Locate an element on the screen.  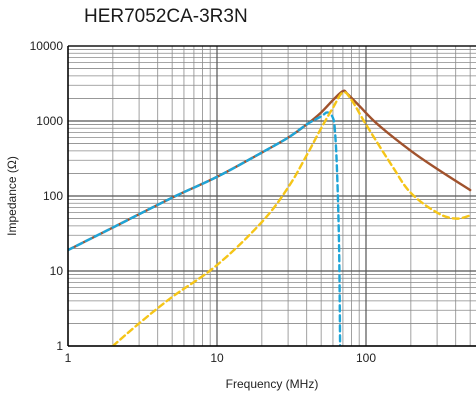
x-tick-label: 100 is located at coordinates (366, 358).